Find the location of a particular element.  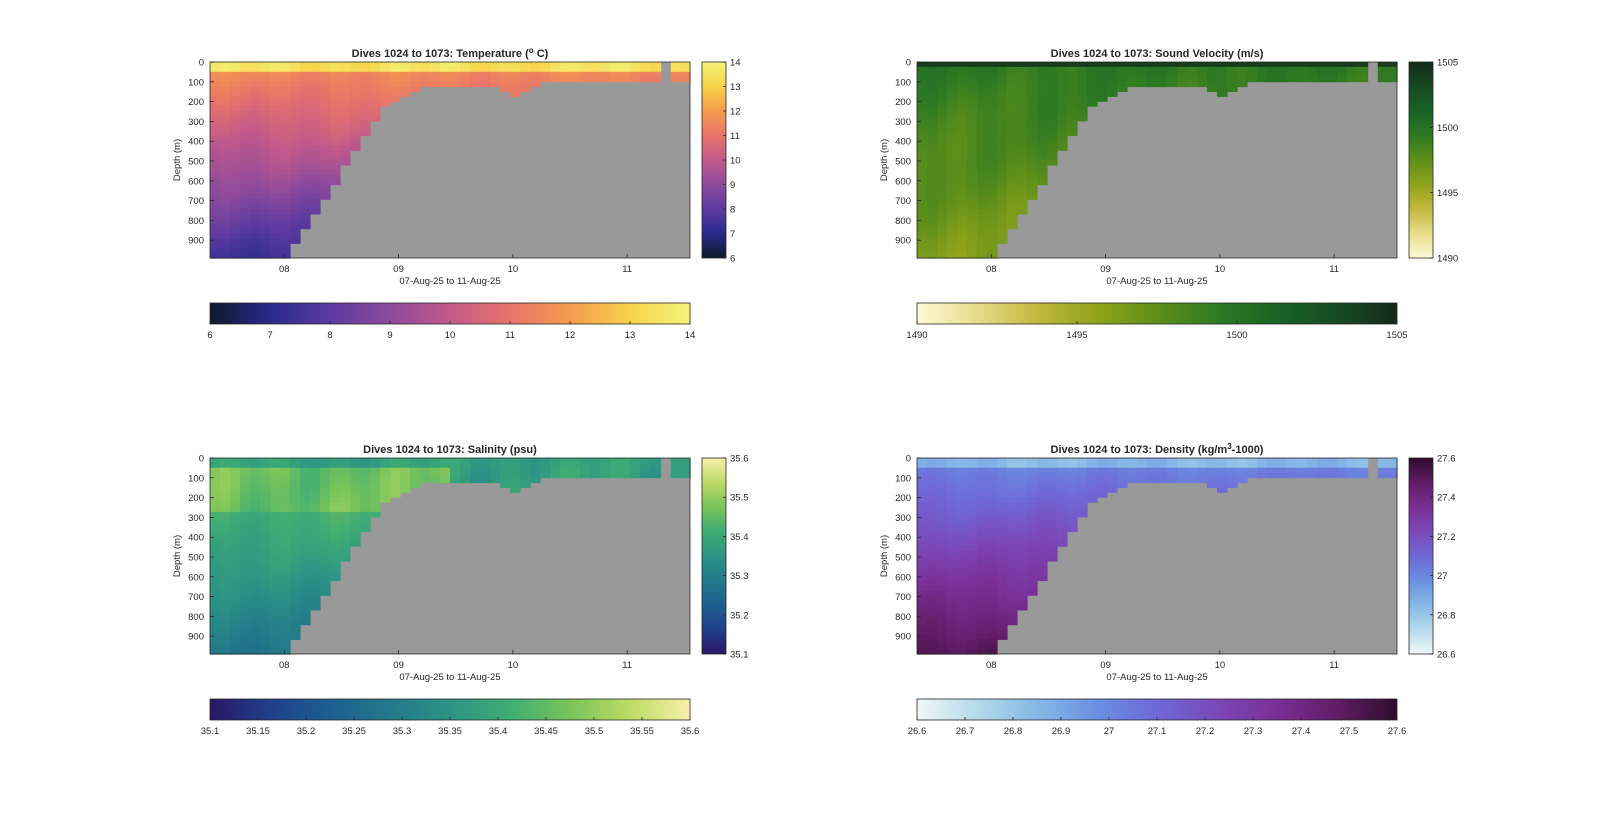

y-tick-label: 800 is located at coordinates (196, 617).